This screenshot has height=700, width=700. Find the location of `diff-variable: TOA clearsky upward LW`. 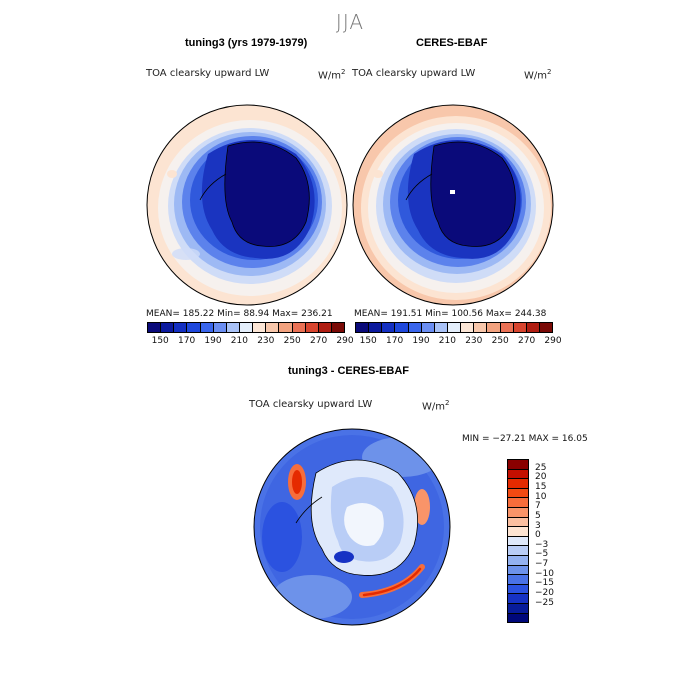

diff-variable: TOA clearsky upward LW is located at coordinates (311, 404).